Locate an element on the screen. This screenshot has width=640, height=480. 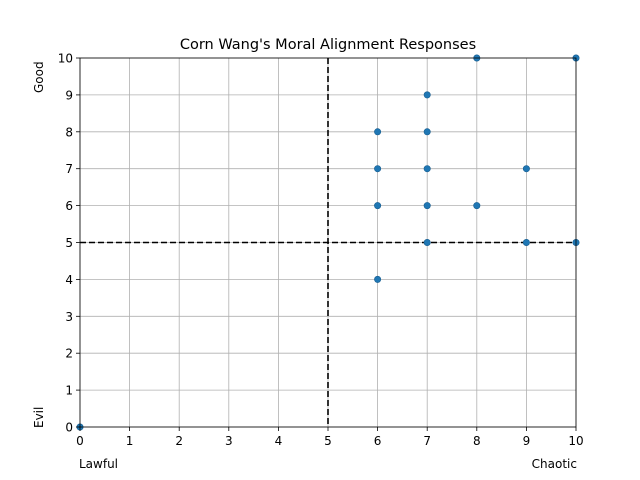
x-label-chaotic: Chaotic is located at coordinates (554, 464).